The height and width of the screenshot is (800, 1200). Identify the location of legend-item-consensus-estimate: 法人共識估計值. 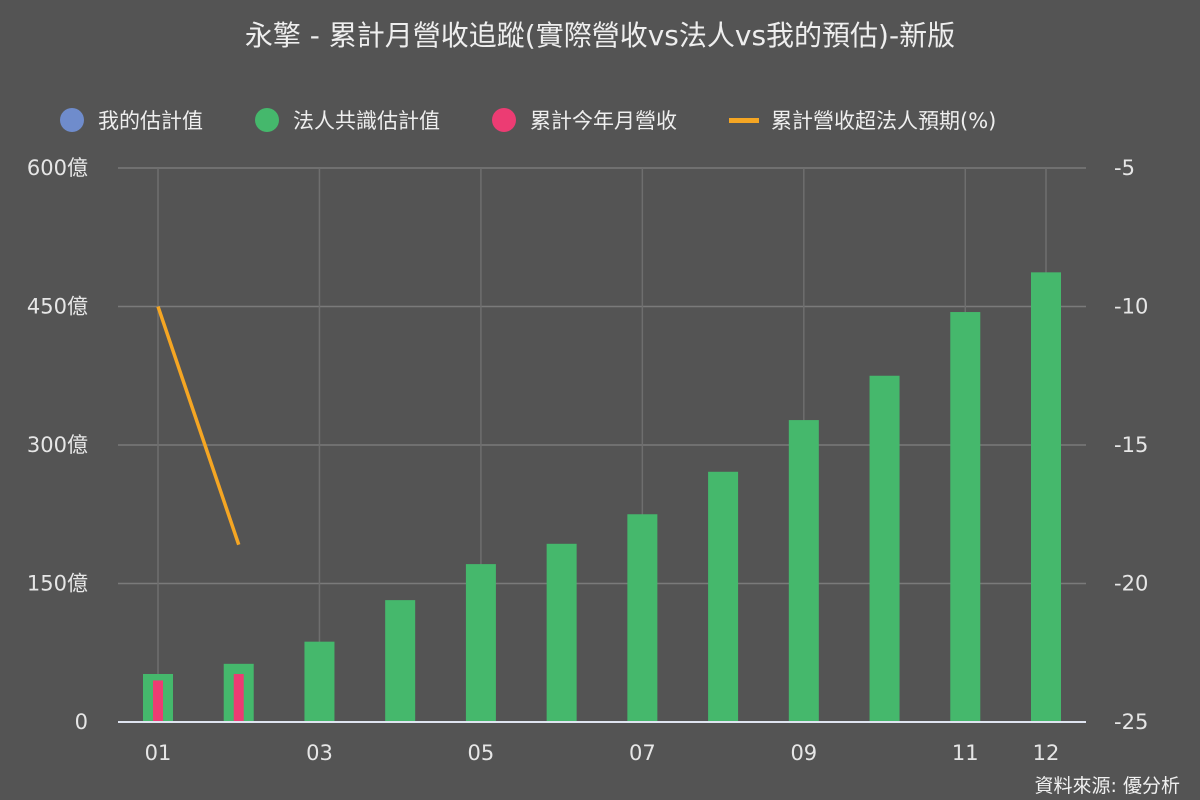
(347, 120).